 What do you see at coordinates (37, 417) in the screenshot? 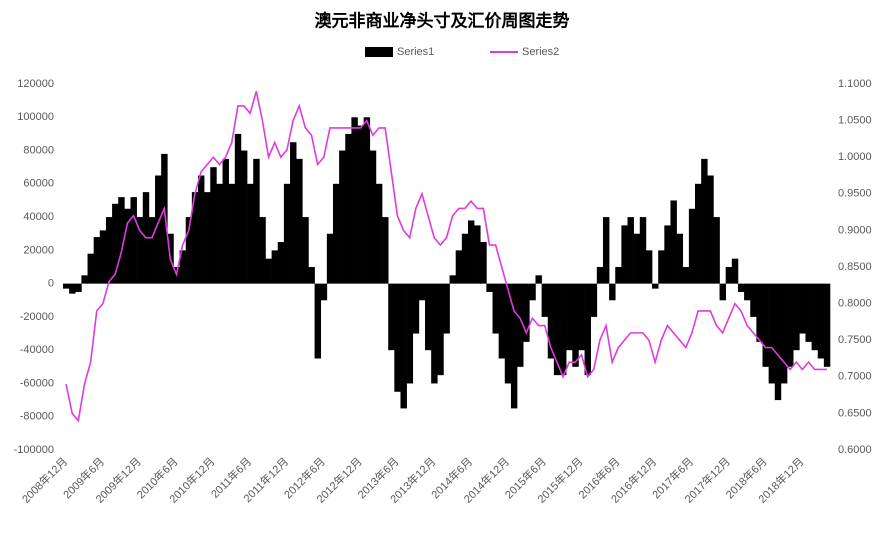
I see `y-tick-label: -80000` at bounding box center [37, 417].